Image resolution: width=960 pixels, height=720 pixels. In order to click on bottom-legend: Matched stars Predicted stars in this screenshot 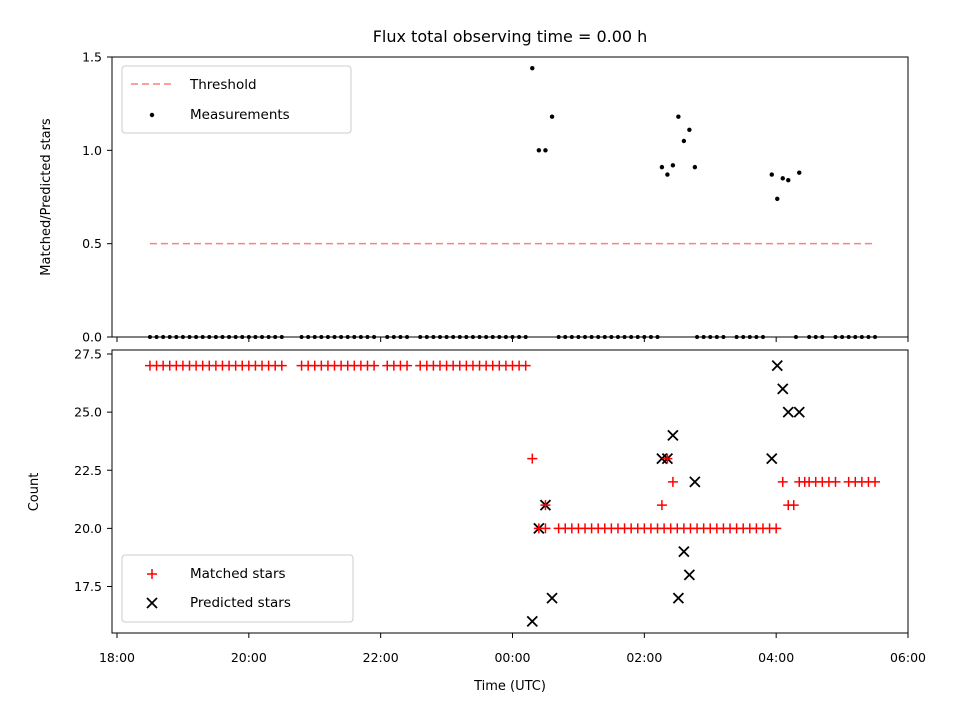, I will do `click(237, 588)`.